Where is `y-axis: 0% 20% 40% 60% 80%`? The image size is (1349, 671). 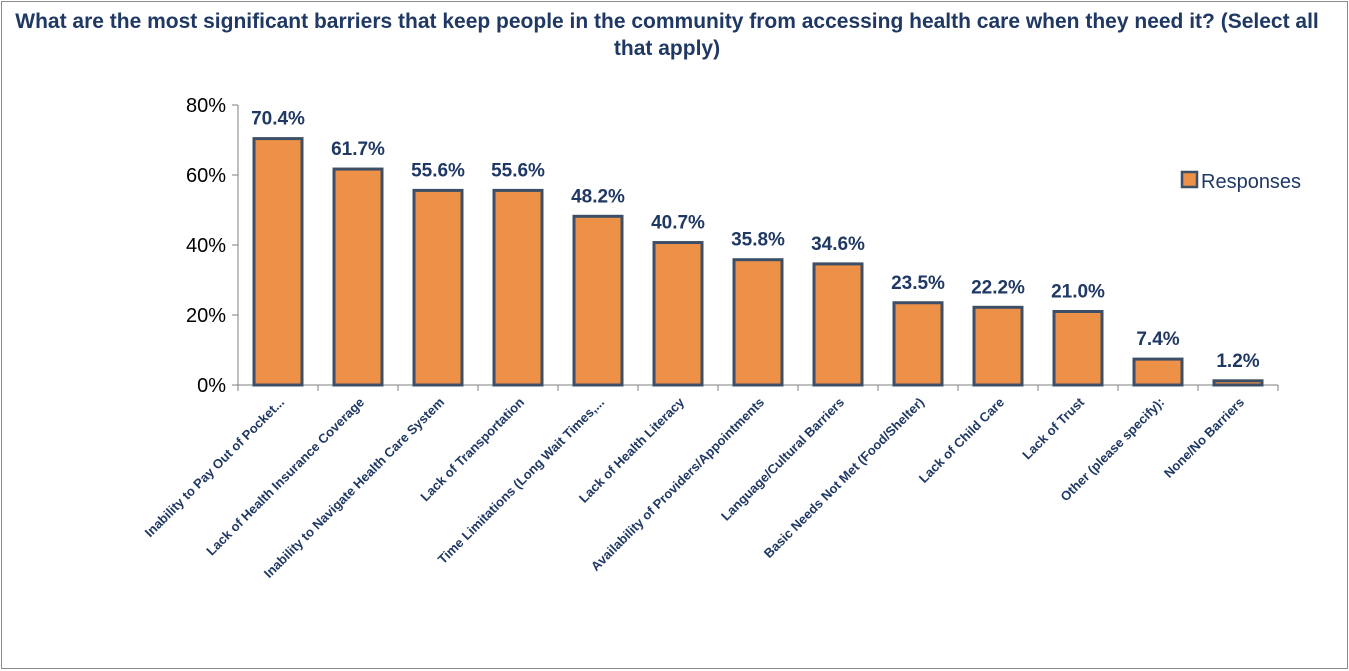
y-axis: 0% 20% 40% 60% 80% is located at coordinates (212, 246).